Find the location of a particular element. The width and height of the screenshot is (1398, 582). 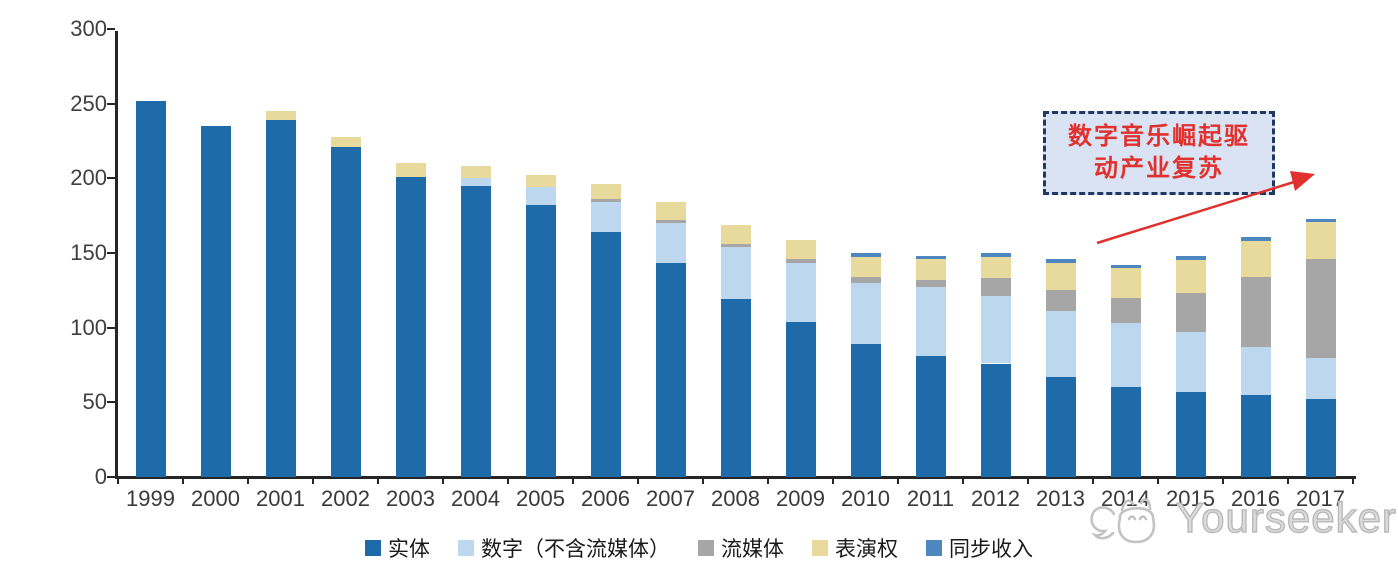

annotation-text-line2: 动产业复苏 is located at coordinates (1159, 168).